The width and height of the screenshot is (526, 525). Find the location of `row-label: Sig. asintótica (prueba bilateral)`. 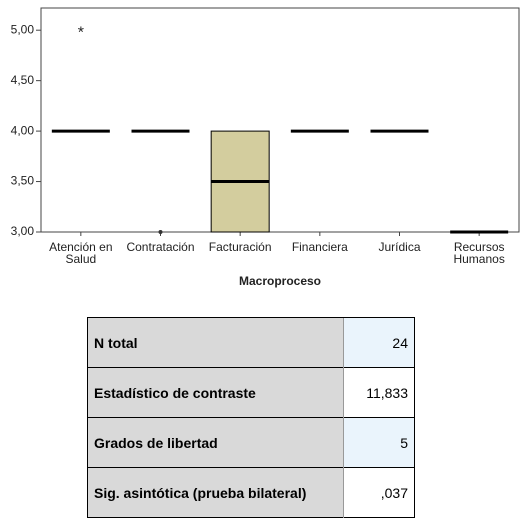

row-label: Sig. asintótica (prueba bilateral) is located at coordinates (215, 492).